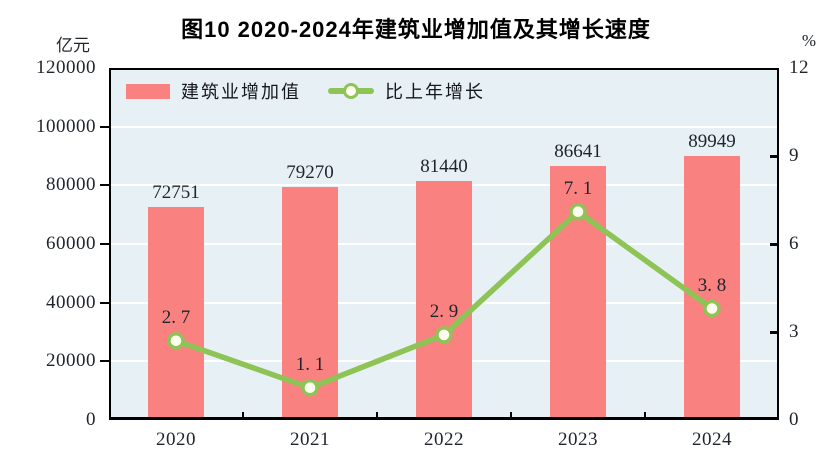 The width and height of the screenshot is (832, 461). I want to click on bar-series-legend-label: 建筑业增加值, so click(241, 92).